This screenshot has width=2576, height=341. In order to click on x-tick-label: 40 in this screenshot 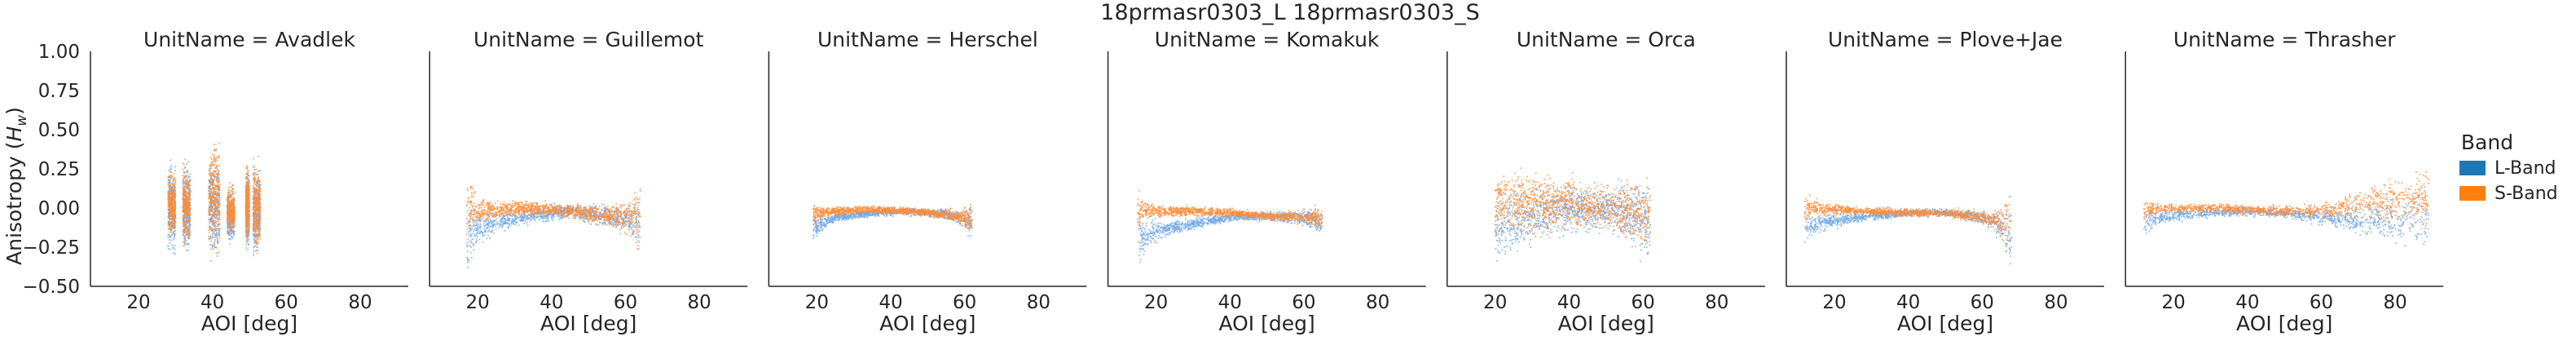, I will do `click(212, 302)`.